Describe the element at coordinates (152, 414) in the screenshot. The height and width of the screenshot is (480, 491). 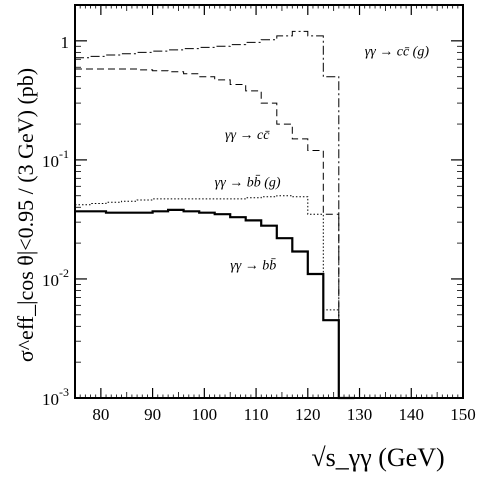
I see `x-tick-label: 90` at that location.